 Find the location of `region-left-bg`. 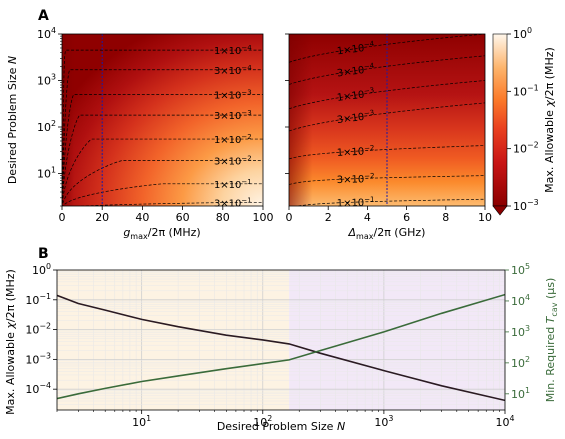

region-left-bg is located at coordinates (173, 340).